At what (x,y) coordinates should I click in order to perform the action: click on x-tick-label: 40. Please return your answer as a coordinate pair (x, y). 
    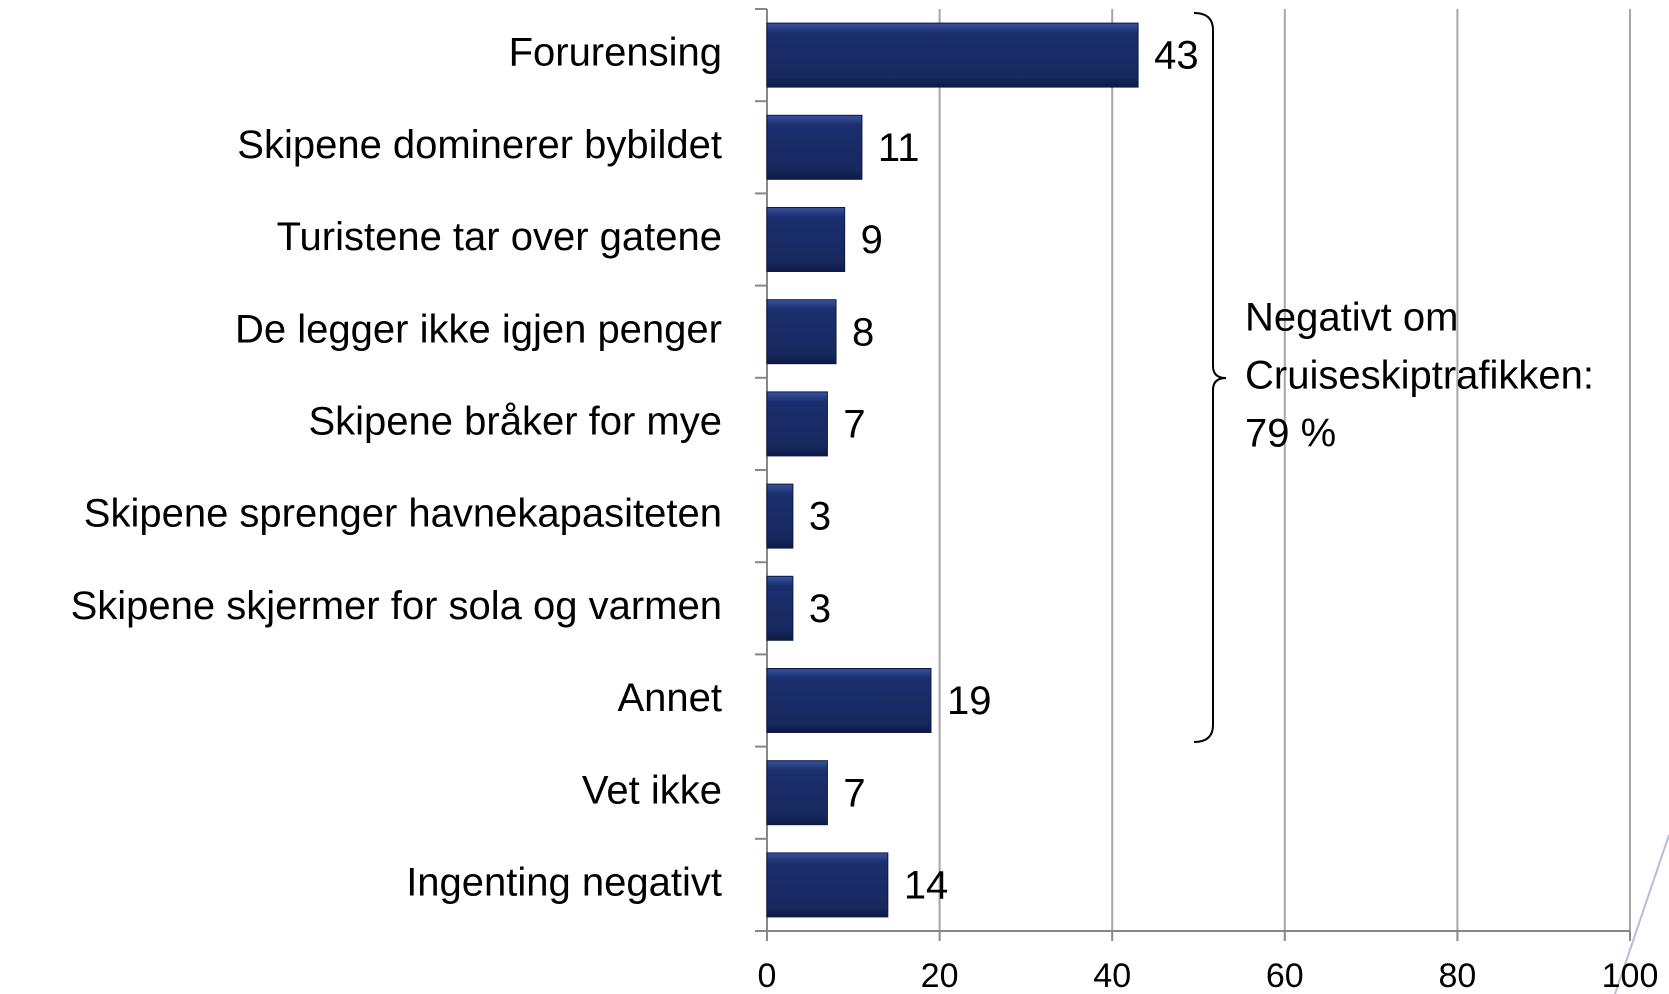
    Looking at the image, I should click on (1112, 975).